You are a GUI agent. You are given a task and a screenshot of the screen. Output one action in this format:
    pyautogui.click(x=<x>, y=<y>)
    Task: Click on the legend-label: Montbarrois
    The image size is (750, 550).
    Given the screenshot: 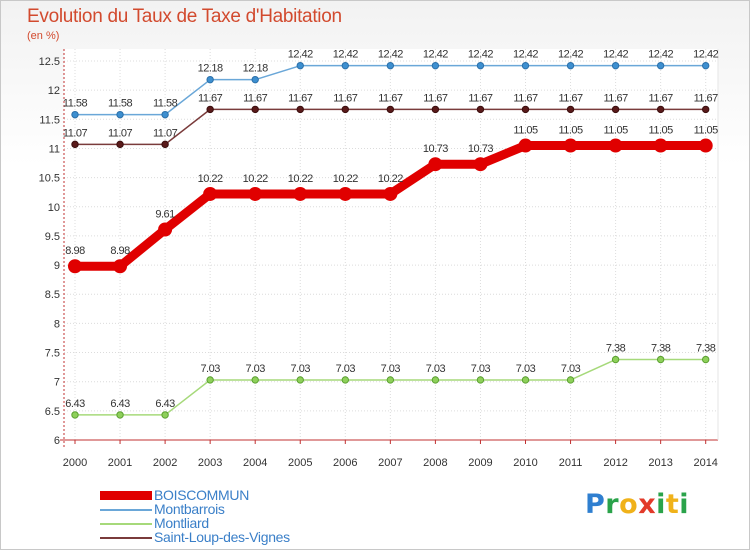 What is the action you would take?
    pyautogui.click(x=189, y=509)
    